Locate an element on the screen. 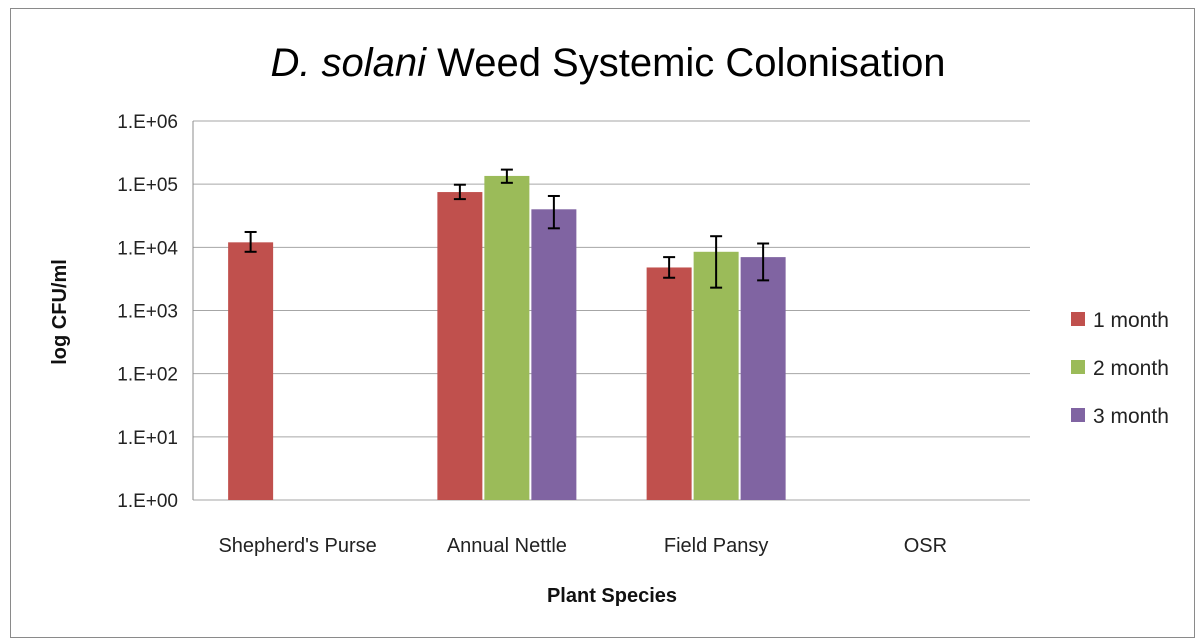  legend-label: 3 month is located at coordinates (1131, 416).